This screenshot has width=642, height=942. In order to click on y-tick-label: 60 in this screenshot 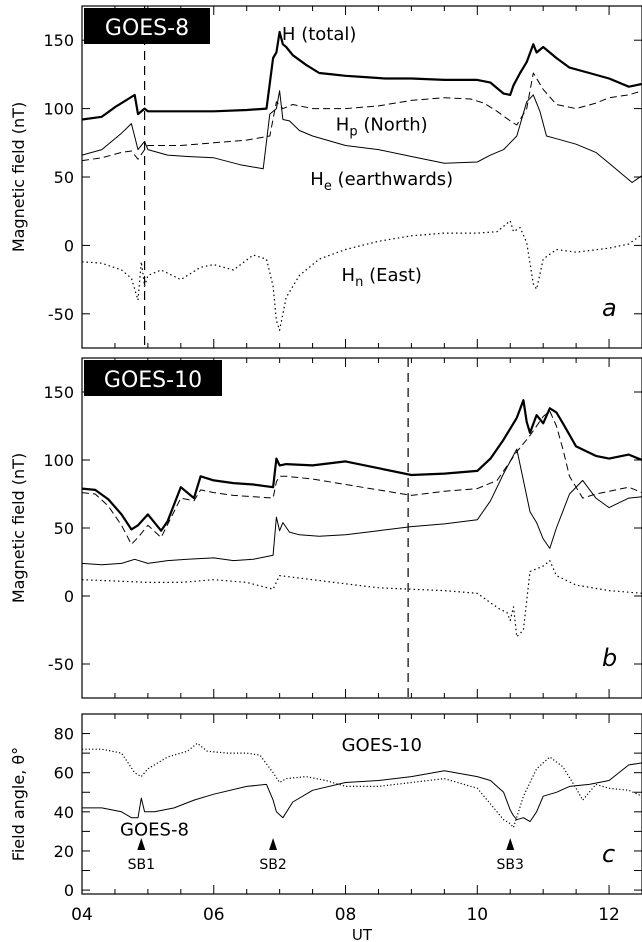, I will do `click(64, 773)`.